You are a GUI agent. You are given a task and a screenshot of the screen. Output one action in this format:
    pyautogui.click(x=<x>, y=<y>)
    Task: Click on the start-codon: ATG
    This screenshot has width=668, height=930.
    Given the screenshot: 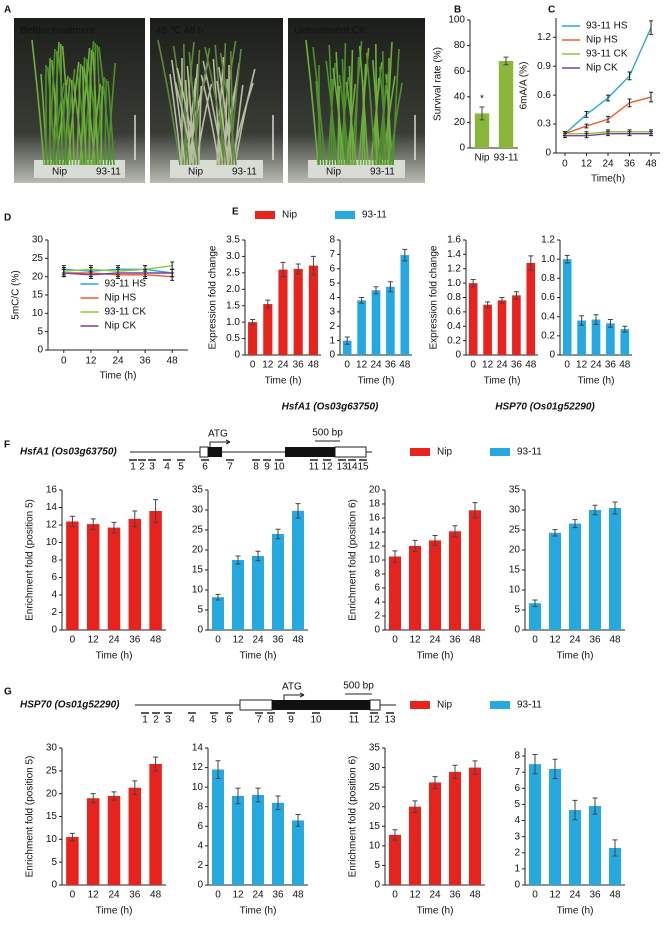 What is the action you would take?
    pyautogui.click(x=218, y=434)
    